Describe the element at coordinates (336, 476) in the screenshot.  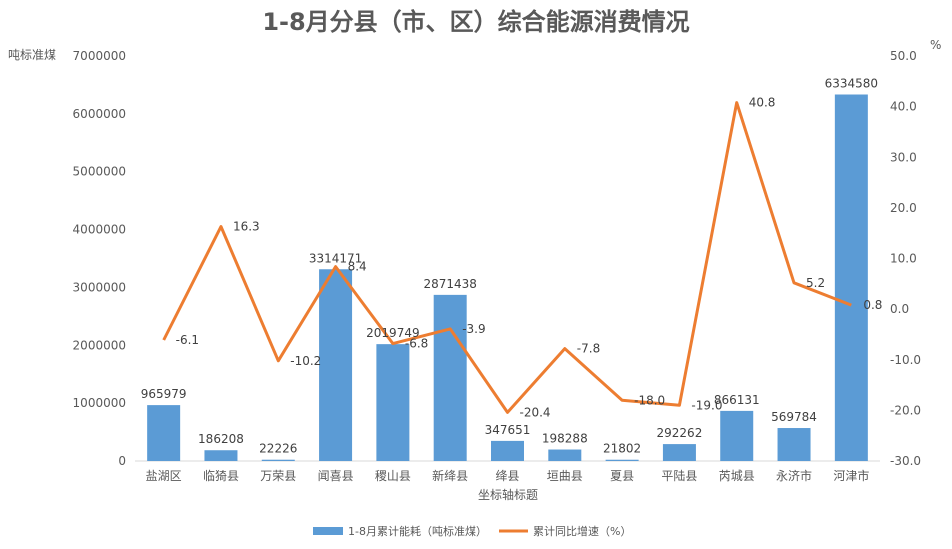
I see `category-label: 闻喜县` at that location.